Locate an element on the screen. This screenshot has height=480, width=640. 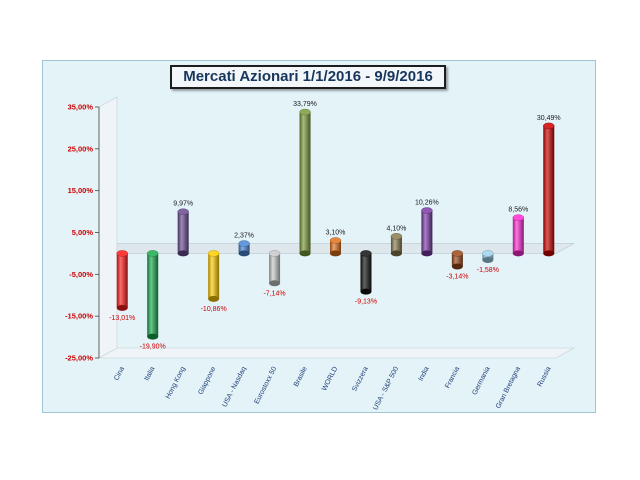
bar-value-label: 3,10% is located at coordinates (336, 232).